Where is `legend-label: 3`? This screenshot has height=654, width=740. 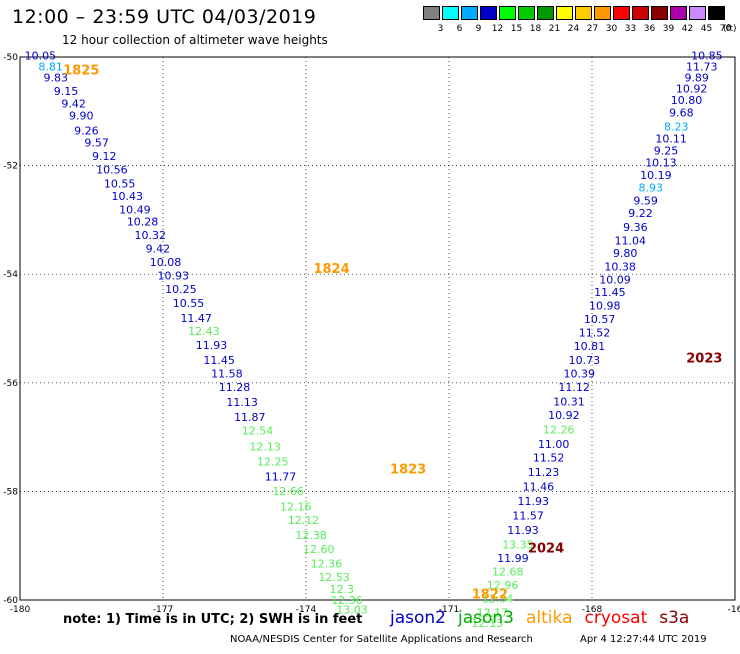
legend-label: 3 is located at coordinates (440, 29).